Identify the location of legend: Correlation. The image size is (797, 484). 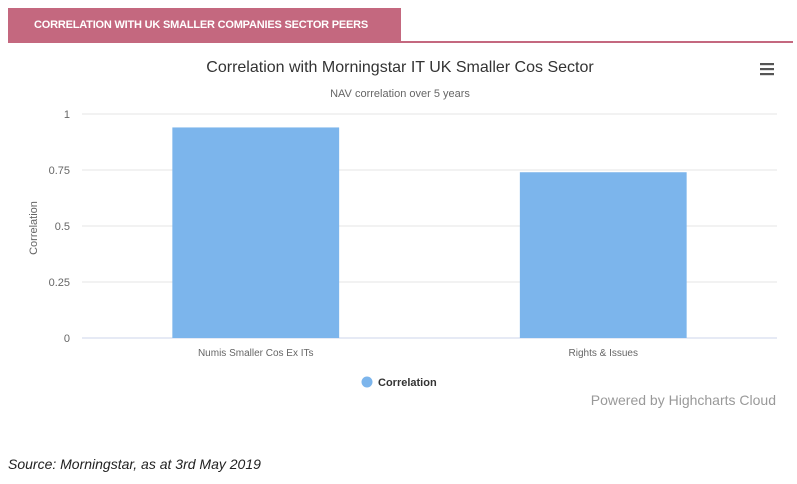
(399, 383).